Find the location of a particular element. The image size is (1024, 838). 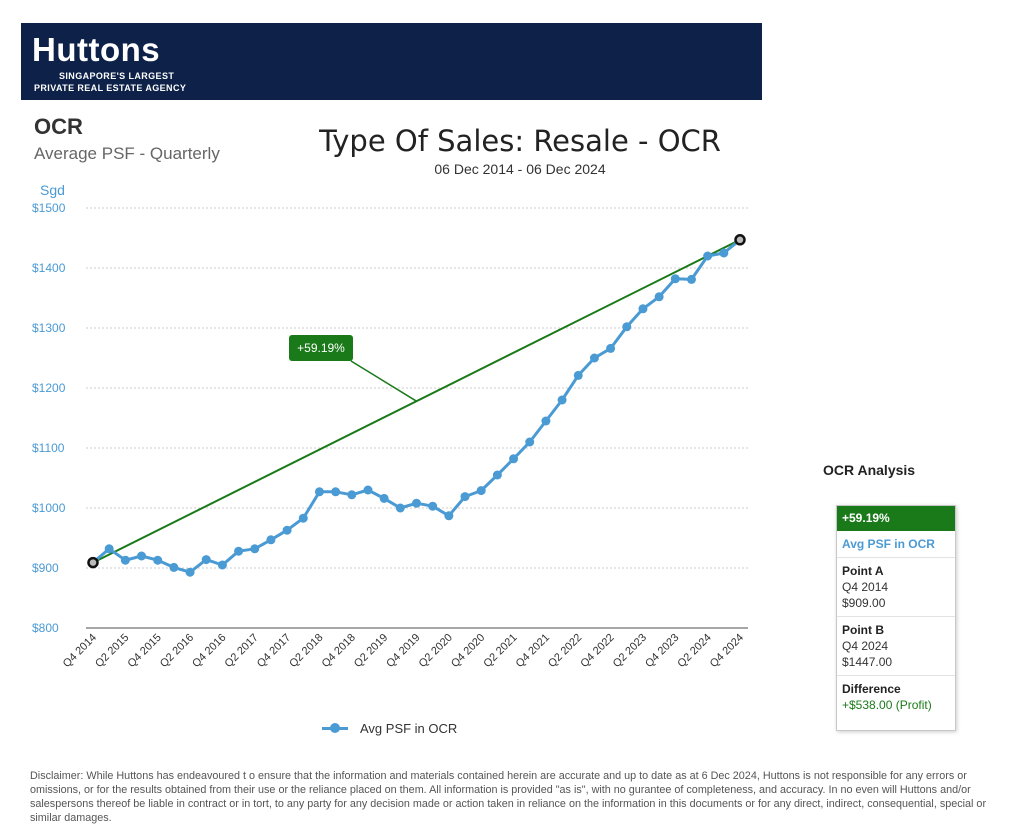

y-axis-title: Sgd is located at coordinates (52, 190).